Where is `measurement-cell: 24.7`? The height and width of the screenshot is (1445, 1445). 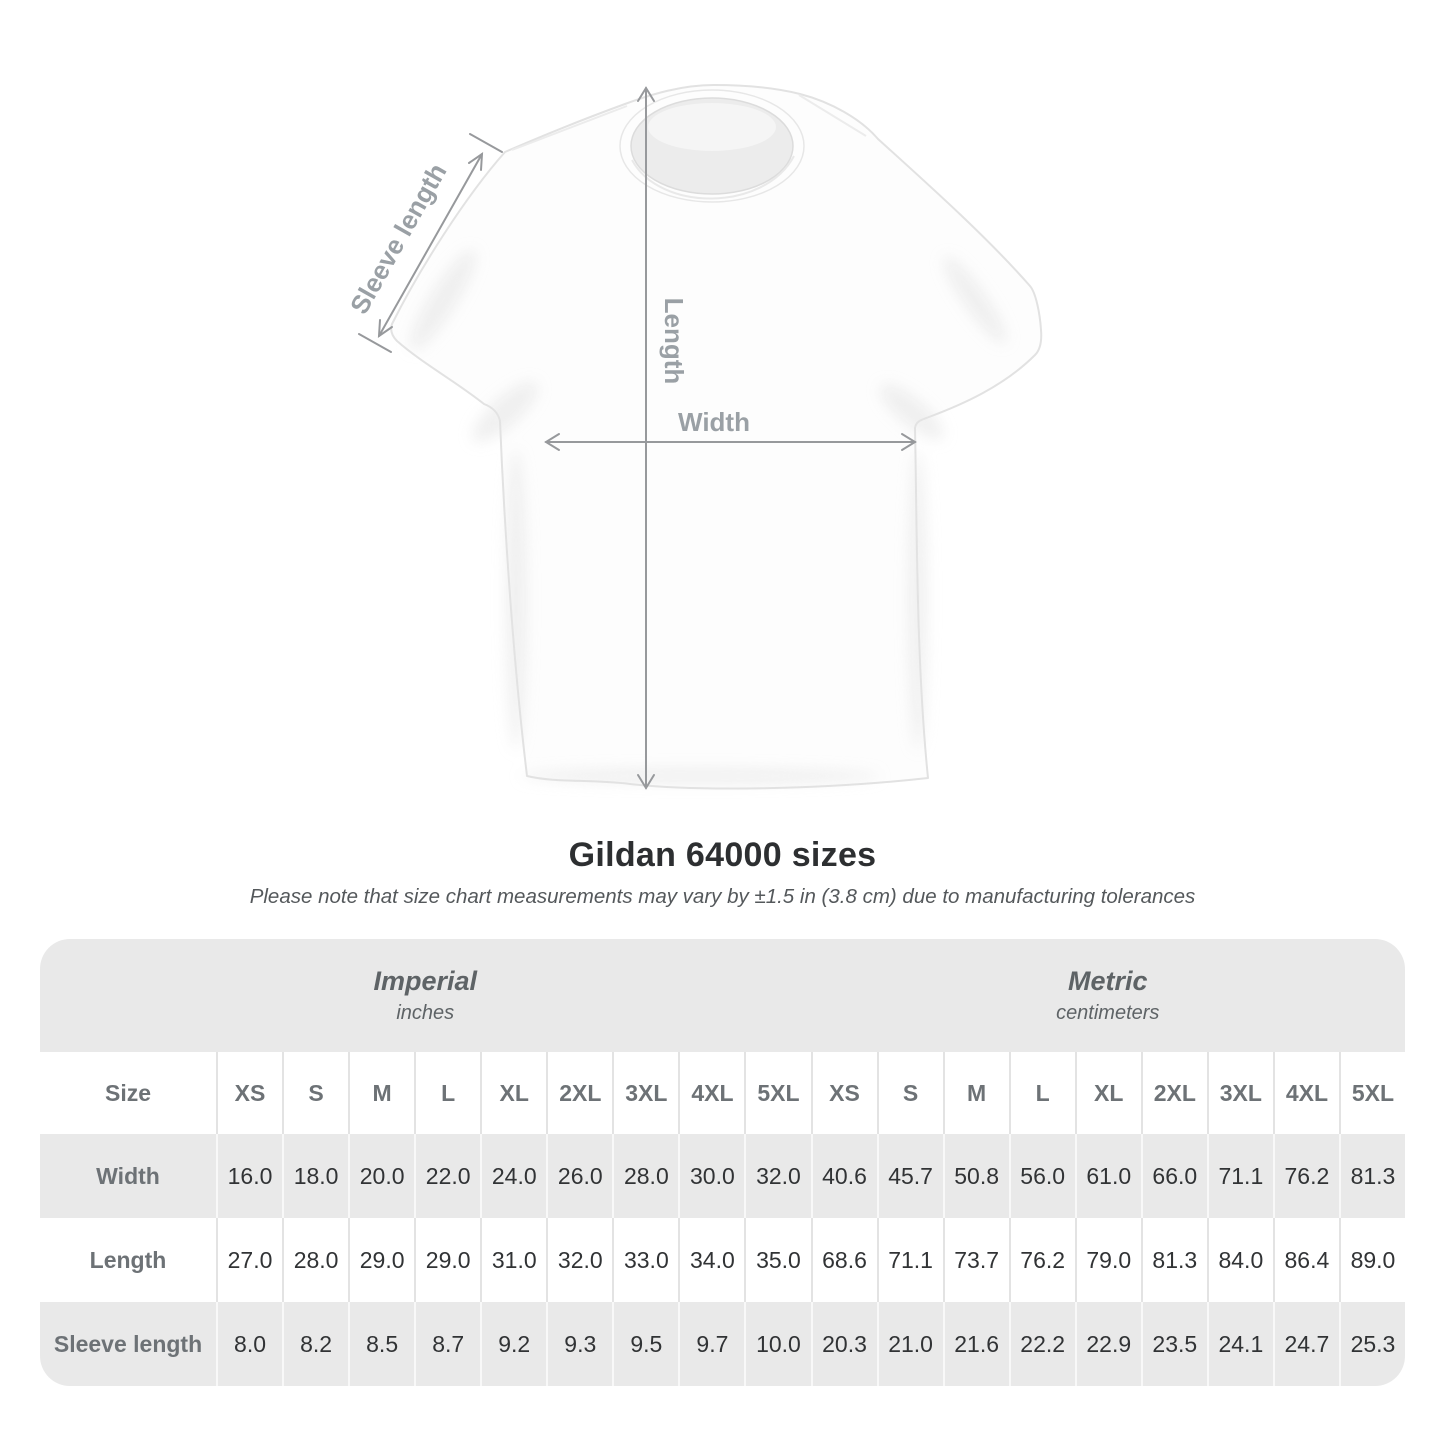 measurement-cell: 24.7 is located at coordinates (1305, 1344).